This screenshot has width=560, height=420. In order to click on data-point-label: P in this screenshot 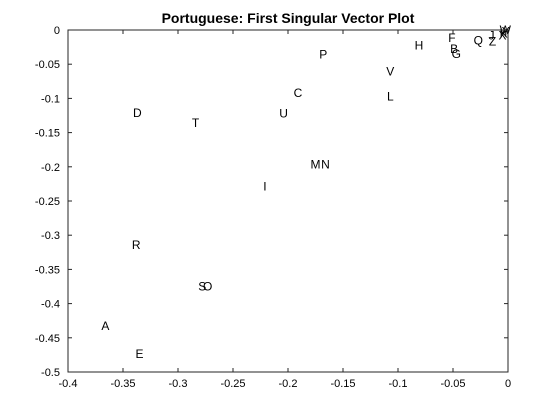, I will do `click(323, 55)`.